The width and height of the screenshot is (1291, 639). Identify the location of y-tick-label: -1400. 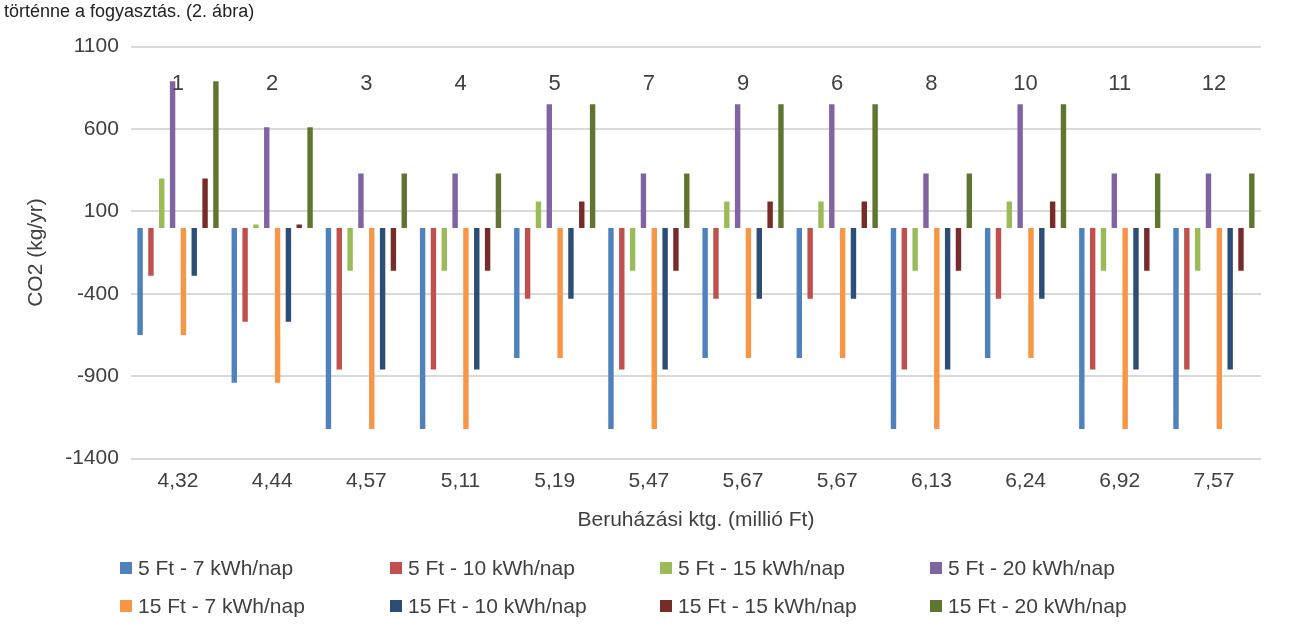
(92, 457).